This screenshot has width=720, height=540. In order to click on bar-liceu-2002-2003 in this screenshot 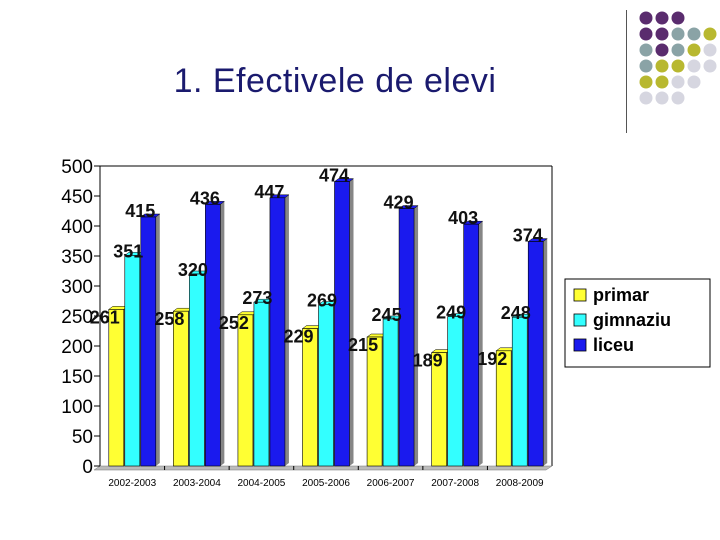, I will do `click(148, 341)`.